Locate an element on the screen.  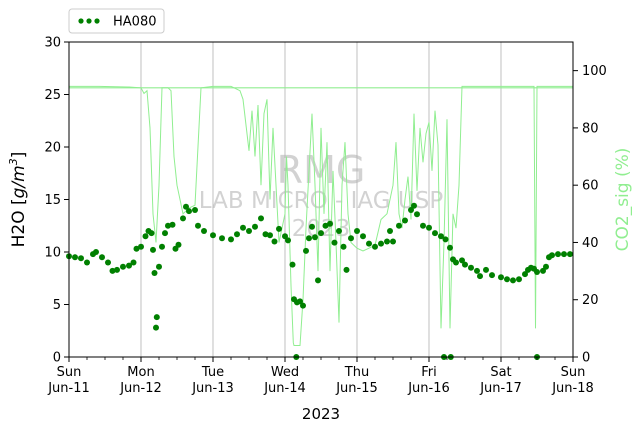
x-axis-label: 2023 is located at coordinates (321, 414).